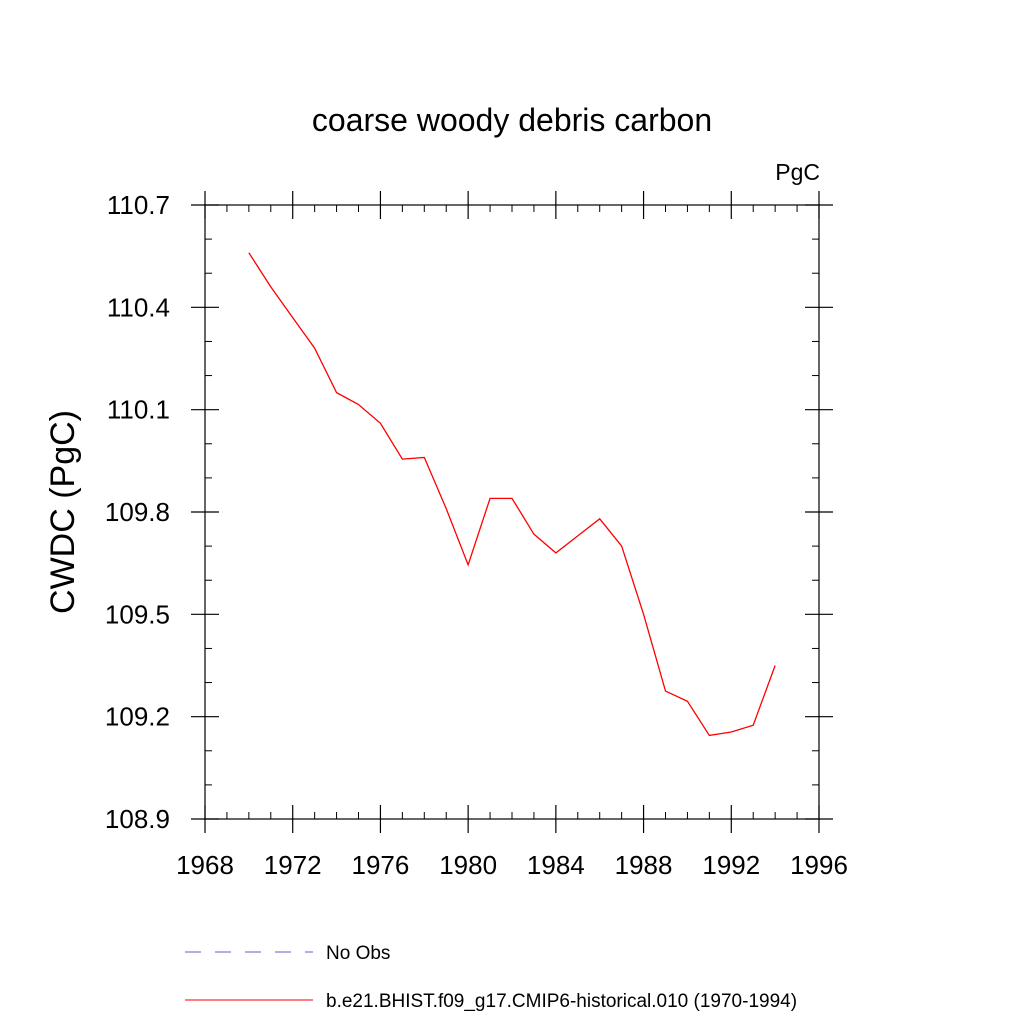 Image resolution: width=1024 pixels, height=1024 pixels. What do you see at coordinates (644, 865) in the screenshot?
I see `x-tick-label: 1988` at bounding box center [644, 865].